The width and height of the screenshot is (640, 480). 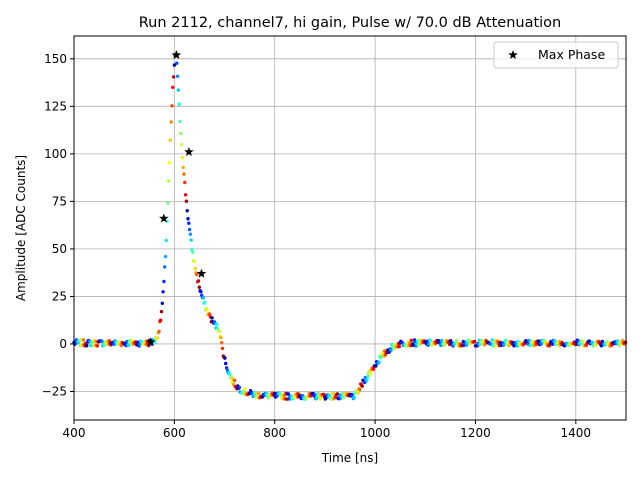 I want to click on x-tick-label: 1000, so click(x=375, y=433).